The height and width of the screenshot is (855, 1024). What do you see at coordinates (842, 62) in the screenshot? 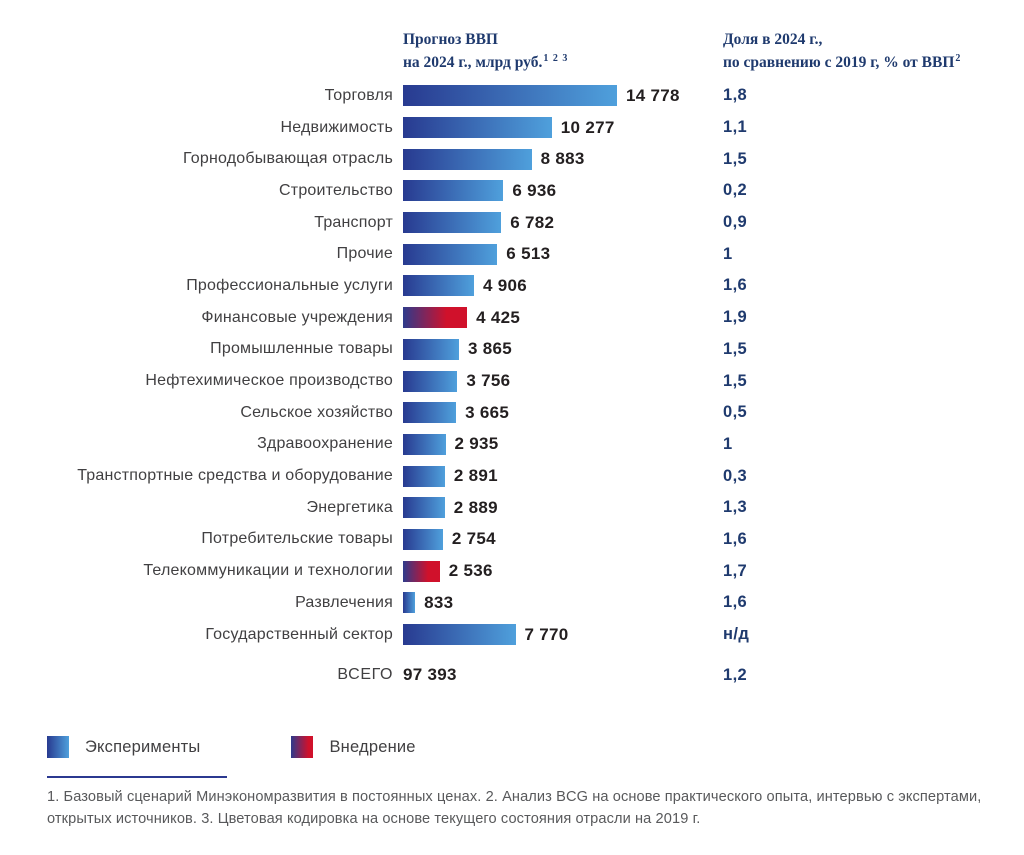
I see `header-share-line2: по сравнению с 2019 г, % от ВВП2` at bounding box center [842, 62].